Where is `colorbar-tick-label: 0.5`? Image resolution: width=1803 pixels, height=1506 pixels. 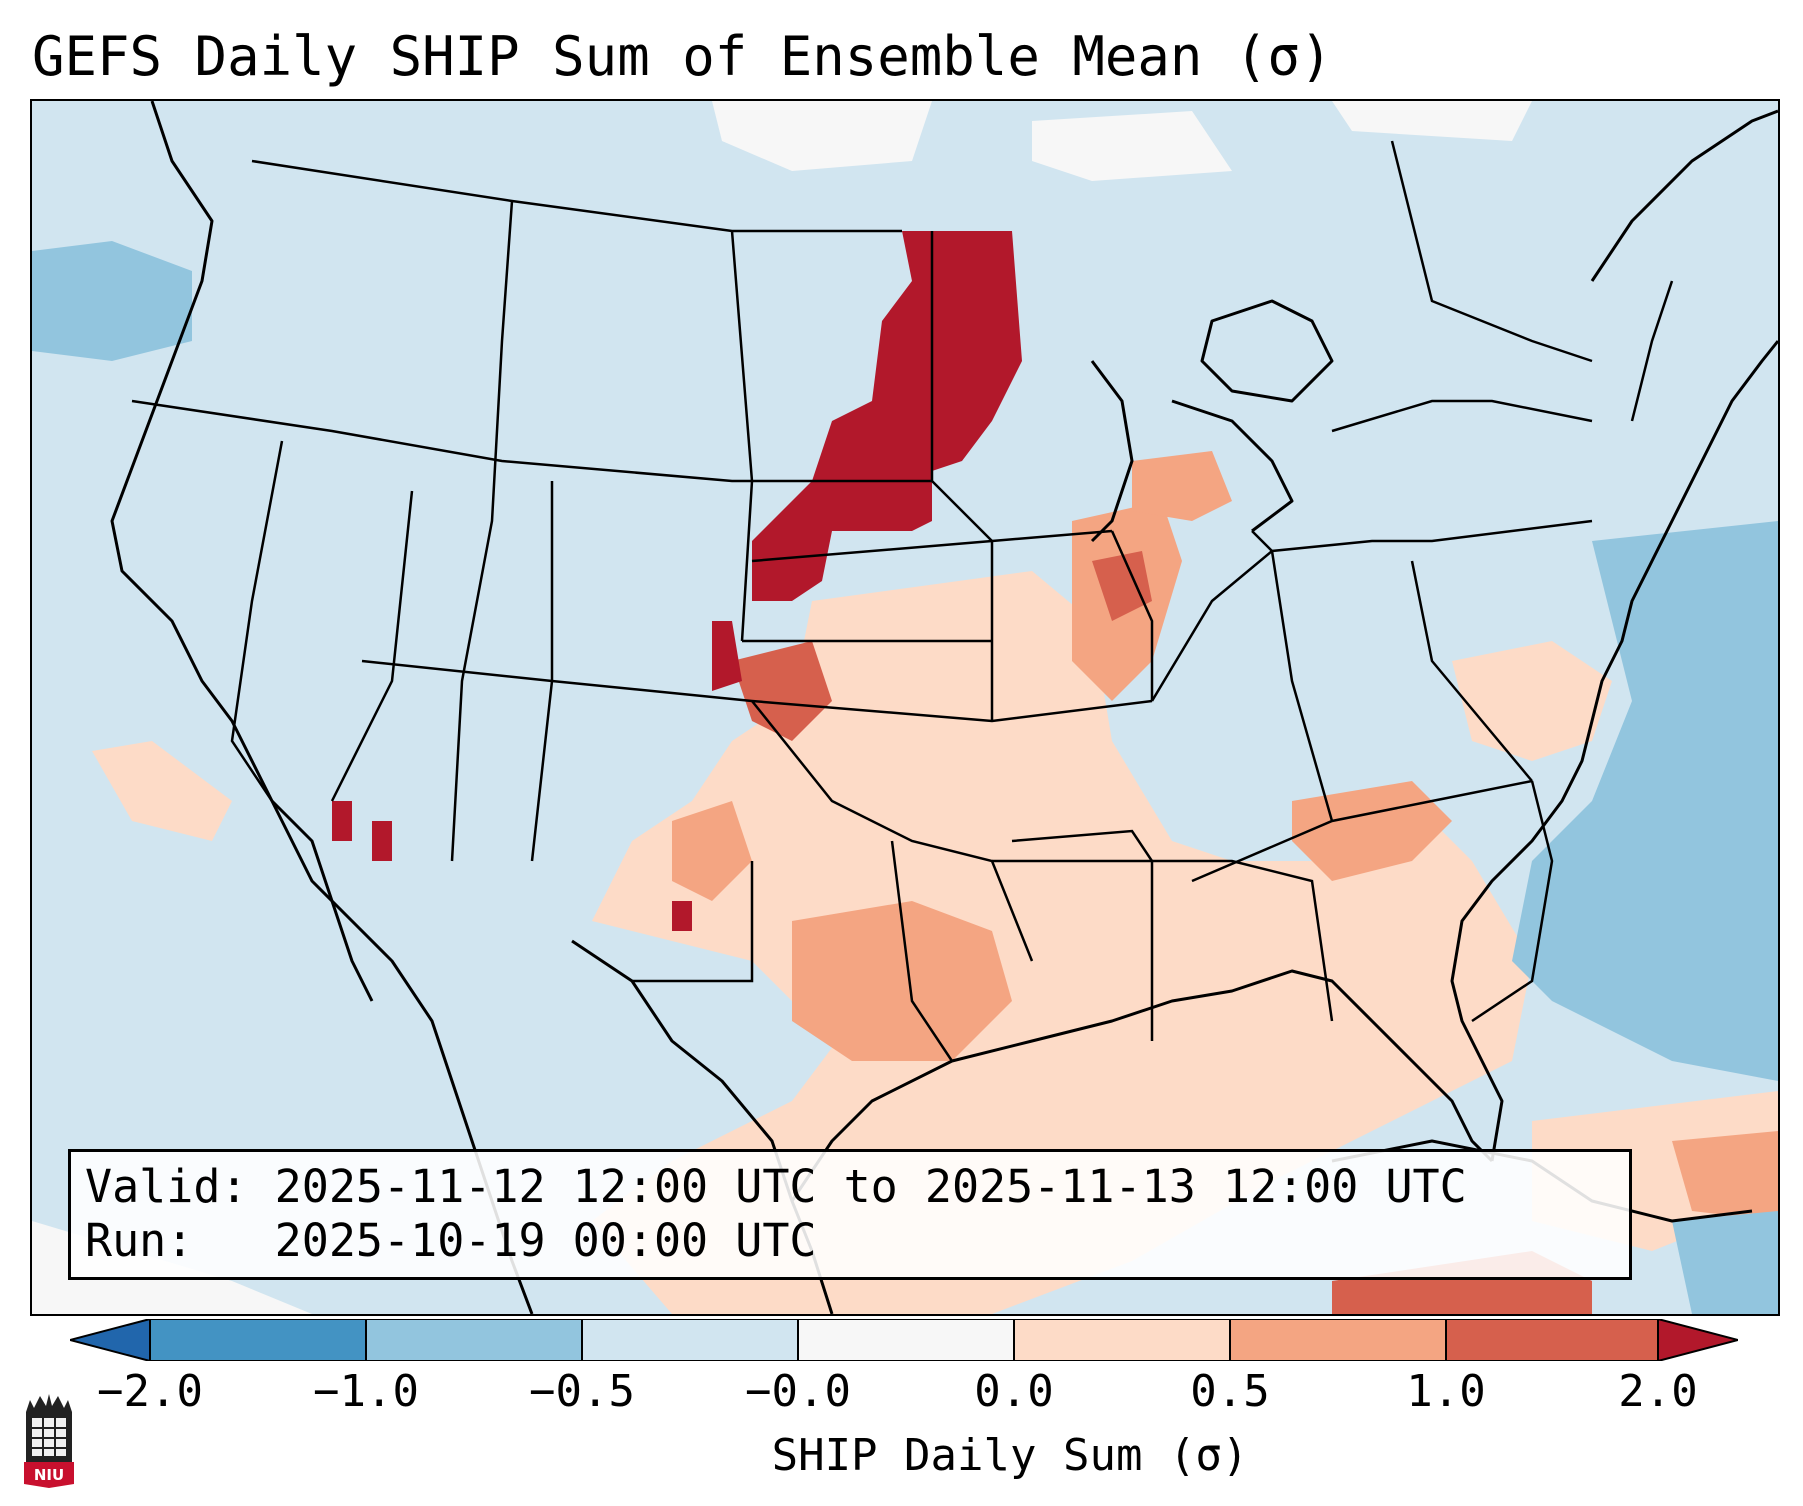 colorbar-tick-label: 0.5 is located at coordinates (1230, 1391).